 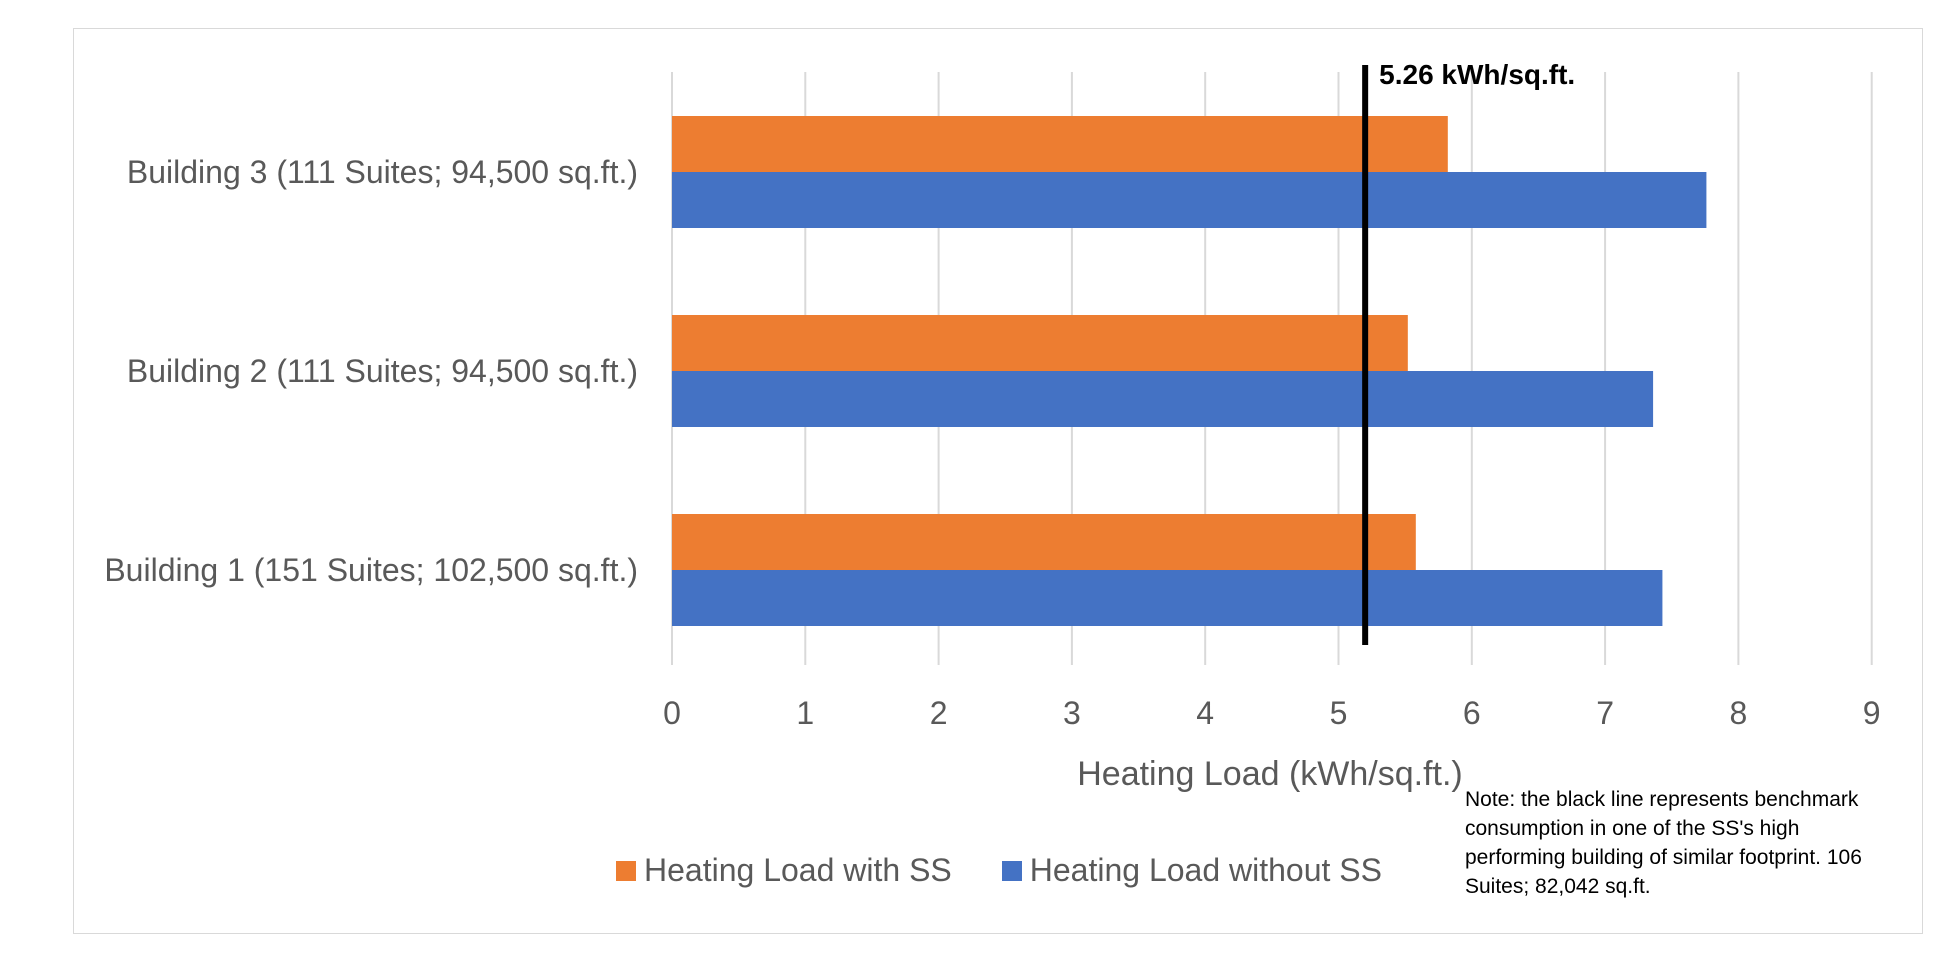 What do you see at coordinates (1271, 713) in the screenshot?
I see `x-tick-labels: 0 1 2 3 4 5 6 7 8 9` at bounding box center [1271, 713].